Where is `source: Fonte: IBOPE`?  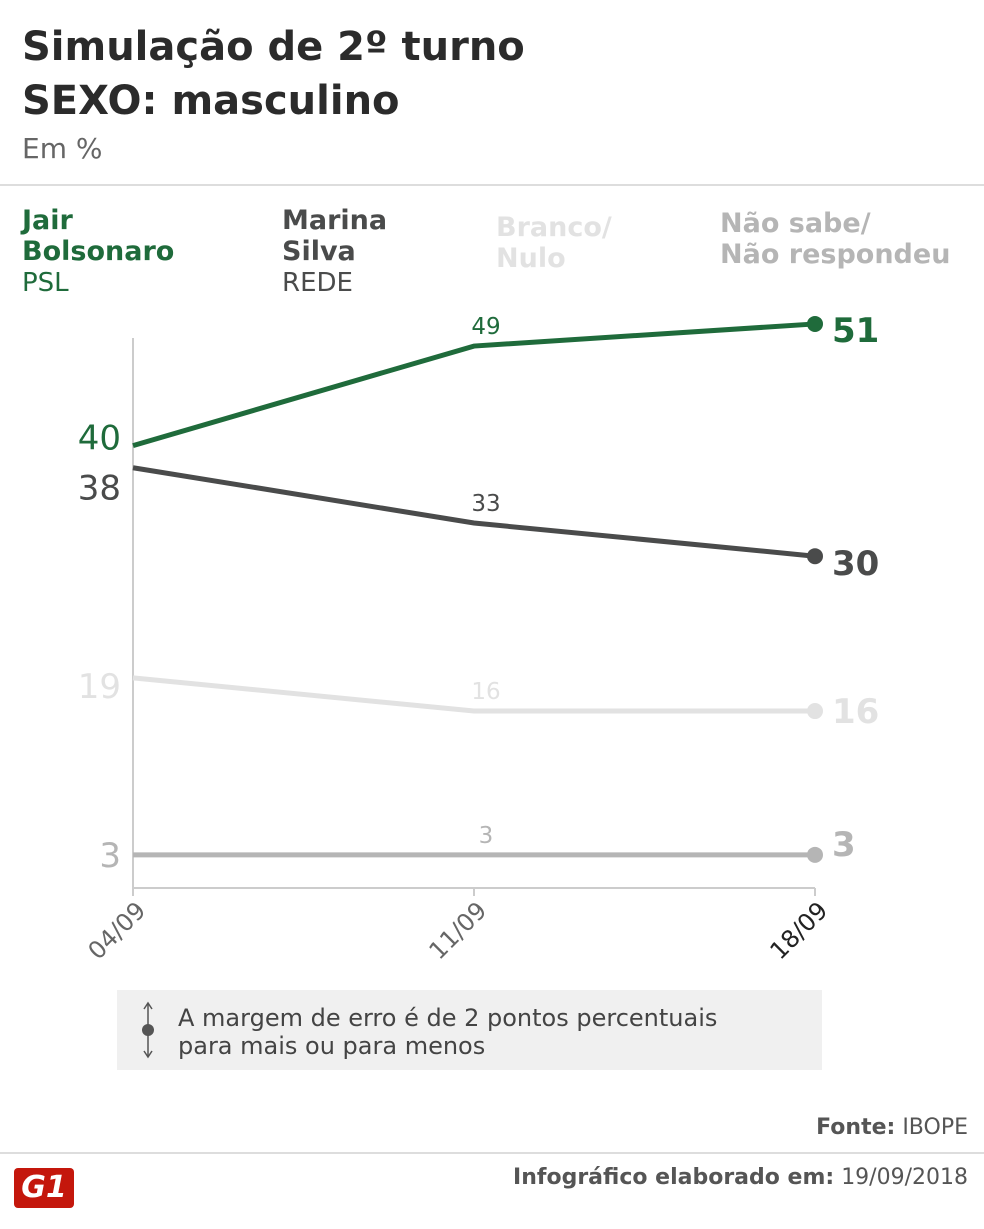 source: Fonte: IBOPE is located at coordinates (892, 1127).